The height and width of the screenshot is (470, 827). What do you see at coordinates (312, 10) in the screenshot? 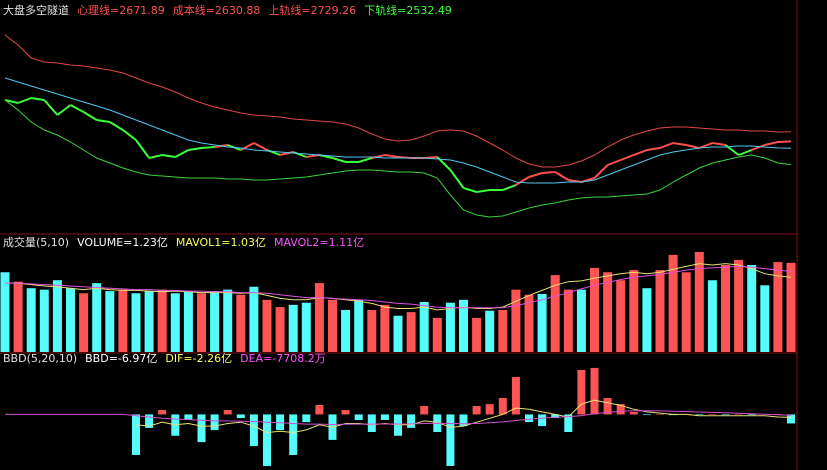
I see `legend-entry: 上轨线=2729.26` at bounding box center [312, 10].